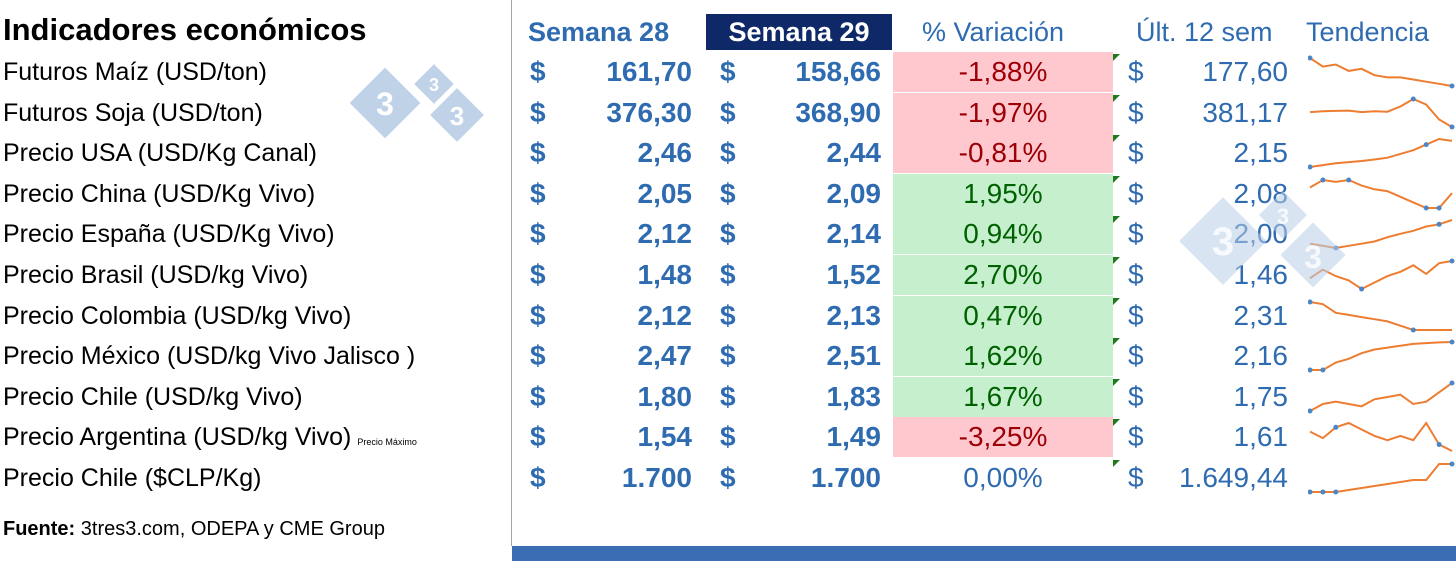  Describe the element at coordinates (1261, 315) in the screenshot. I see `last-12-weeks-value: 2,31` at that location.